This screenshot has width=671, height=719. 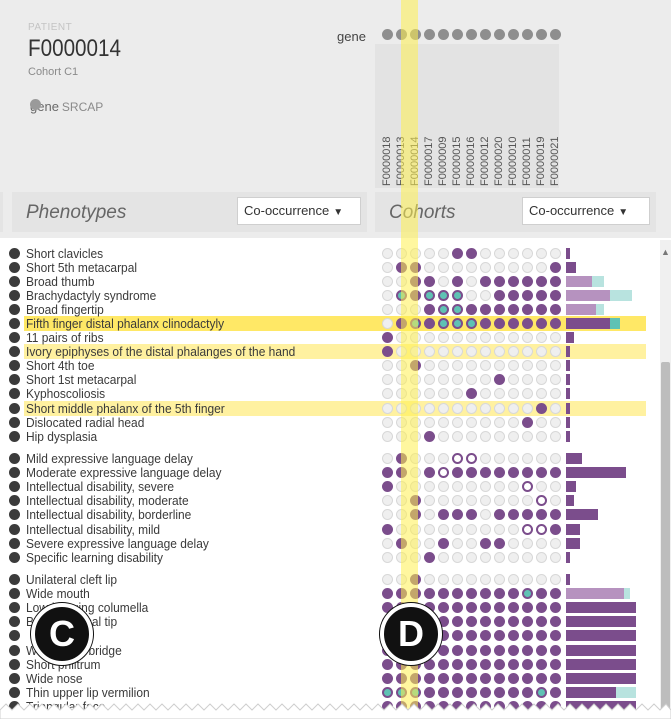 What do you see at coordinates (107, 500) in the screenshot?
I see `phenotype-label: Intellectual disability, moderate` at bounding box center [107, 500].